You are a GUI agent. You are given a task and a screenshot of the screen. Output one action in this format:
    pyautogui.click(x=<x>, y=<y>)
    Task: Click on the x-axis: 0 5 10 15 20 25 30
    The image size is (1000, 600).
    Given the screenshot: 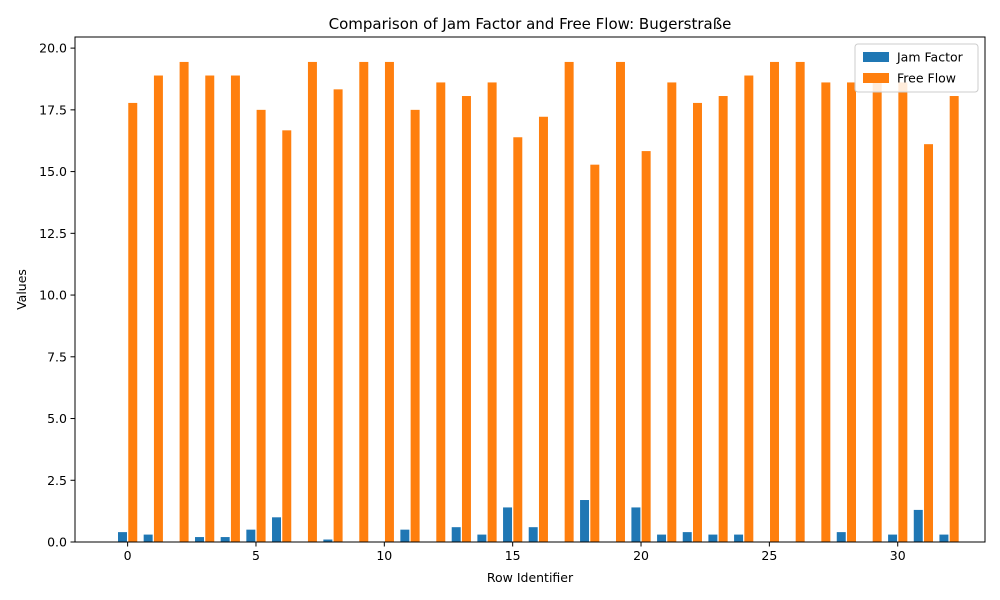 What is the action you would take?
    pyautogui.click(x=515, y=552)
    